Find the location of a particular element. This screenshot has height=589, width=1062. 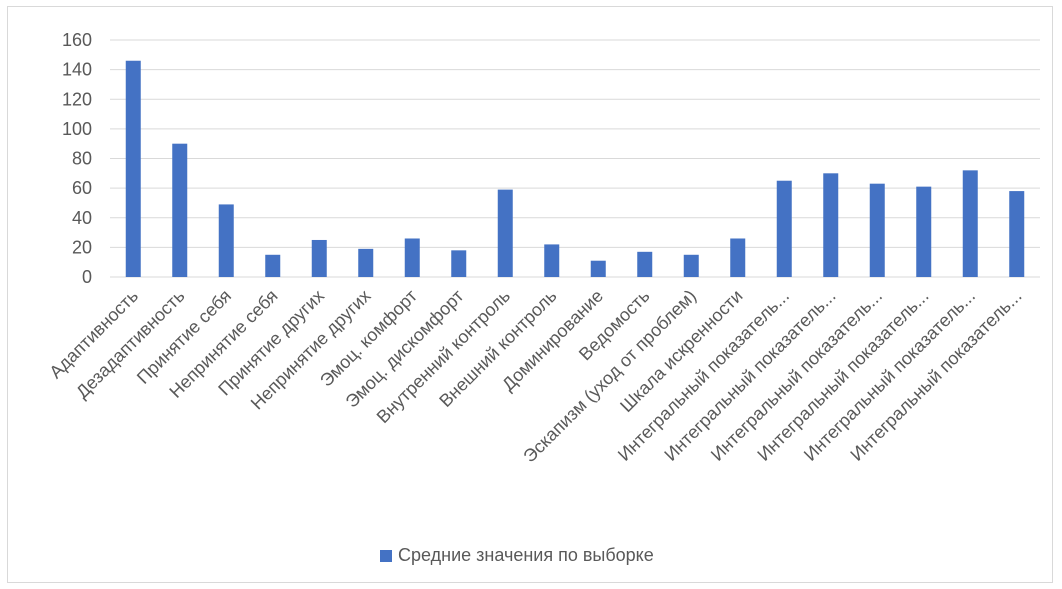

y-tick-label: 140 is located at coordinates (77, 70).